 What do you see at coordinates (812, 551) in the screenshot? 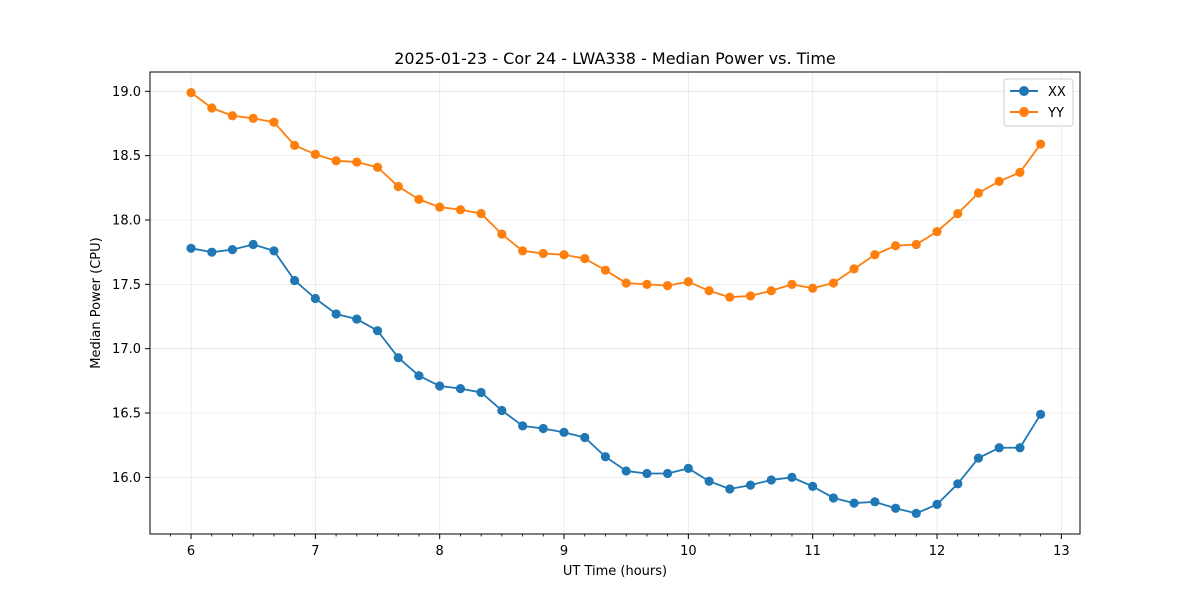
I see `x-tick-label: 11` at bounding box center [812, 551].